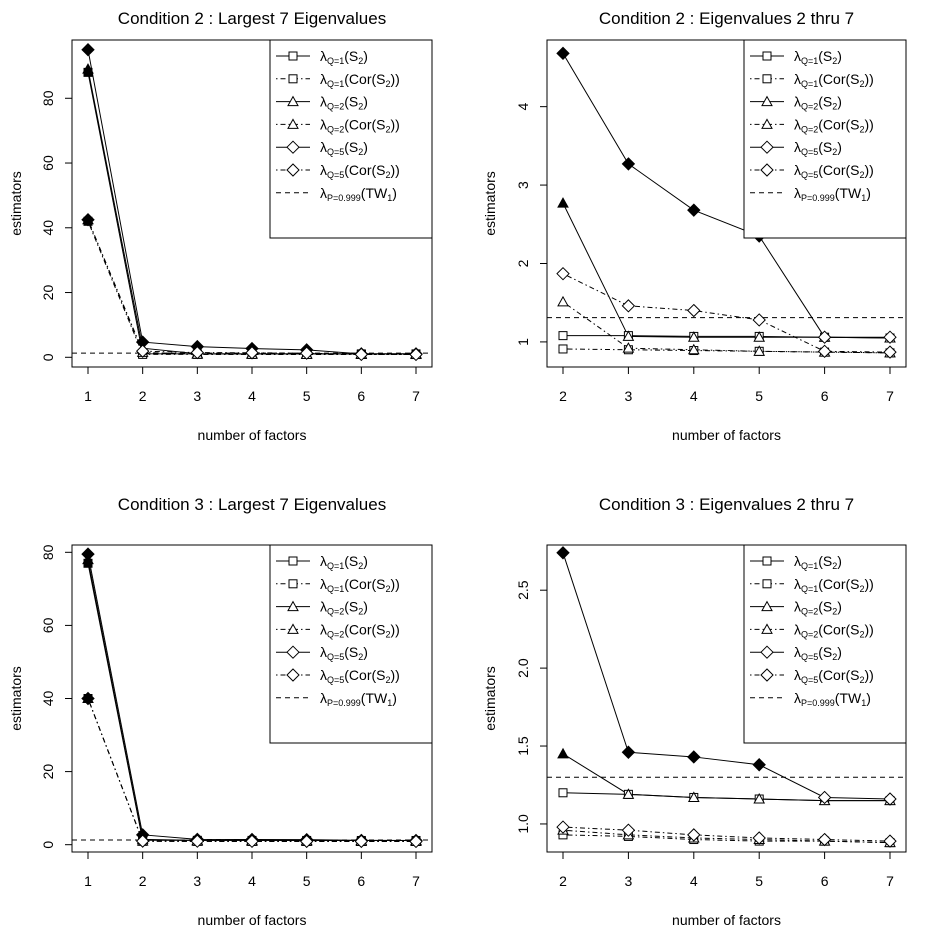 The height and width of the screenshot is (937, 927). Describe the element at coordinates (834, 171) in the screenshot. I see `legend-entry: λQ=5(Cor(S2))` at that location.